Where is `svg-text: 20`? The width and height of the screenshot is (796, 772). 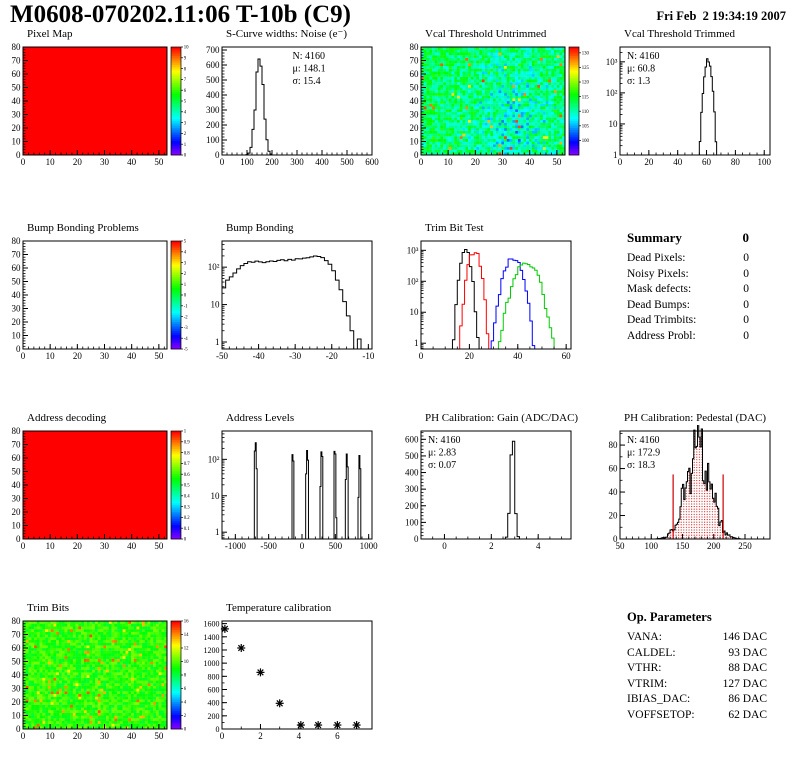 svg-text: 20 is located at coordinates (17, 128).